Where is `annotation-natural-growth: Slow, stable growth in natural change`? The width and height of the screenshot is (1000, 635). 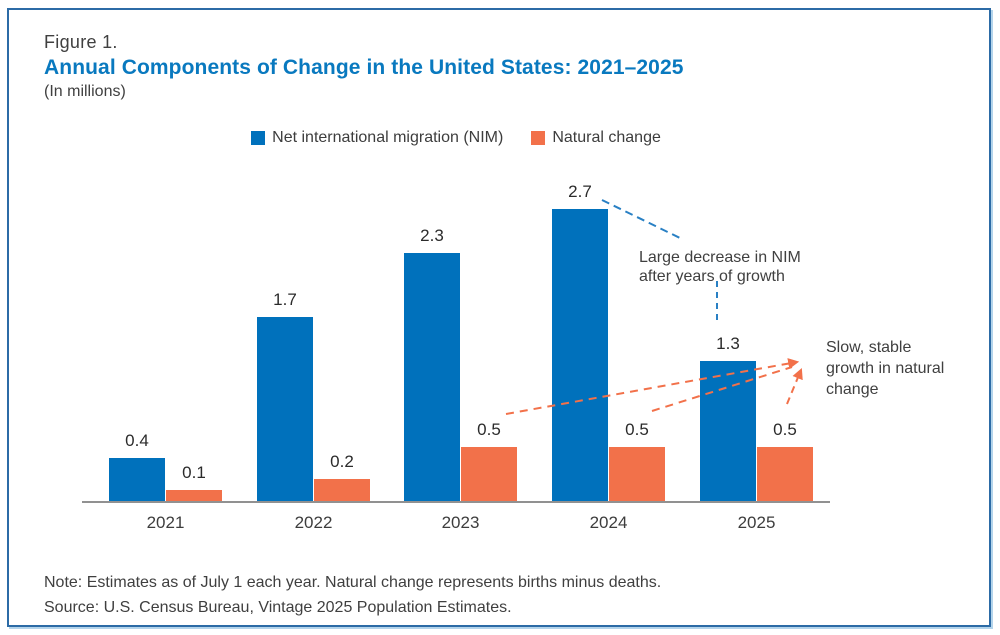 annotation-natural-growth: Slow, stable growth in natural change is located at coordinates (885, 368).